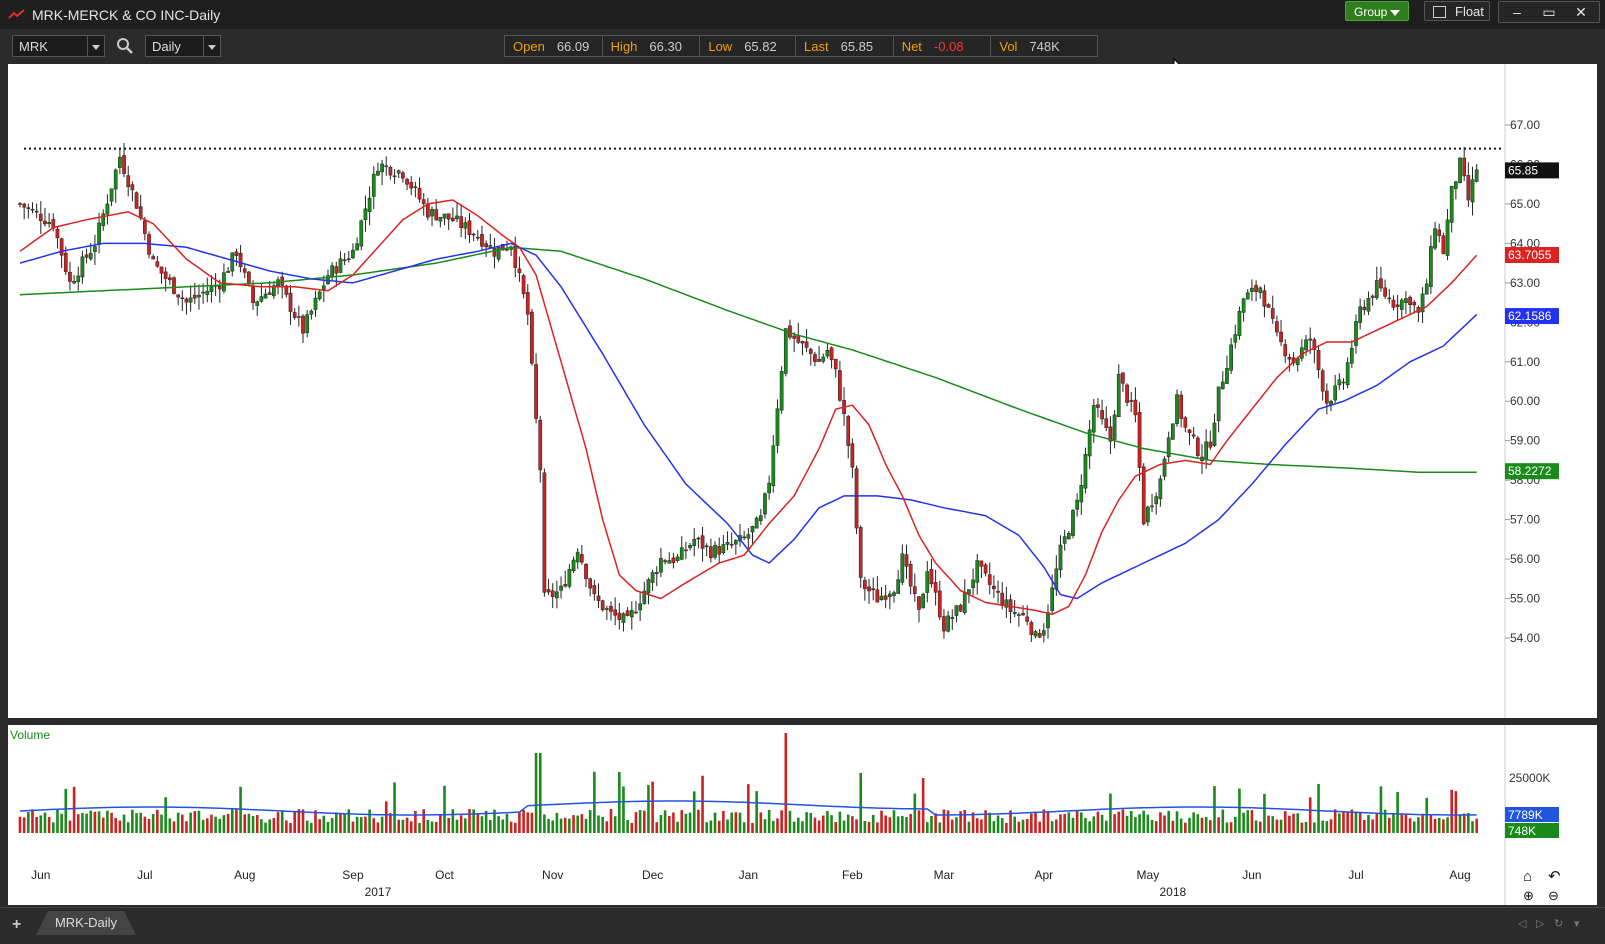 The height and width of the screenshot is (944, 1605). What do you see at coordinates (1581, 12) in the screenshot?
I see `close-button: ✕` at bounding box center [1581, 12].